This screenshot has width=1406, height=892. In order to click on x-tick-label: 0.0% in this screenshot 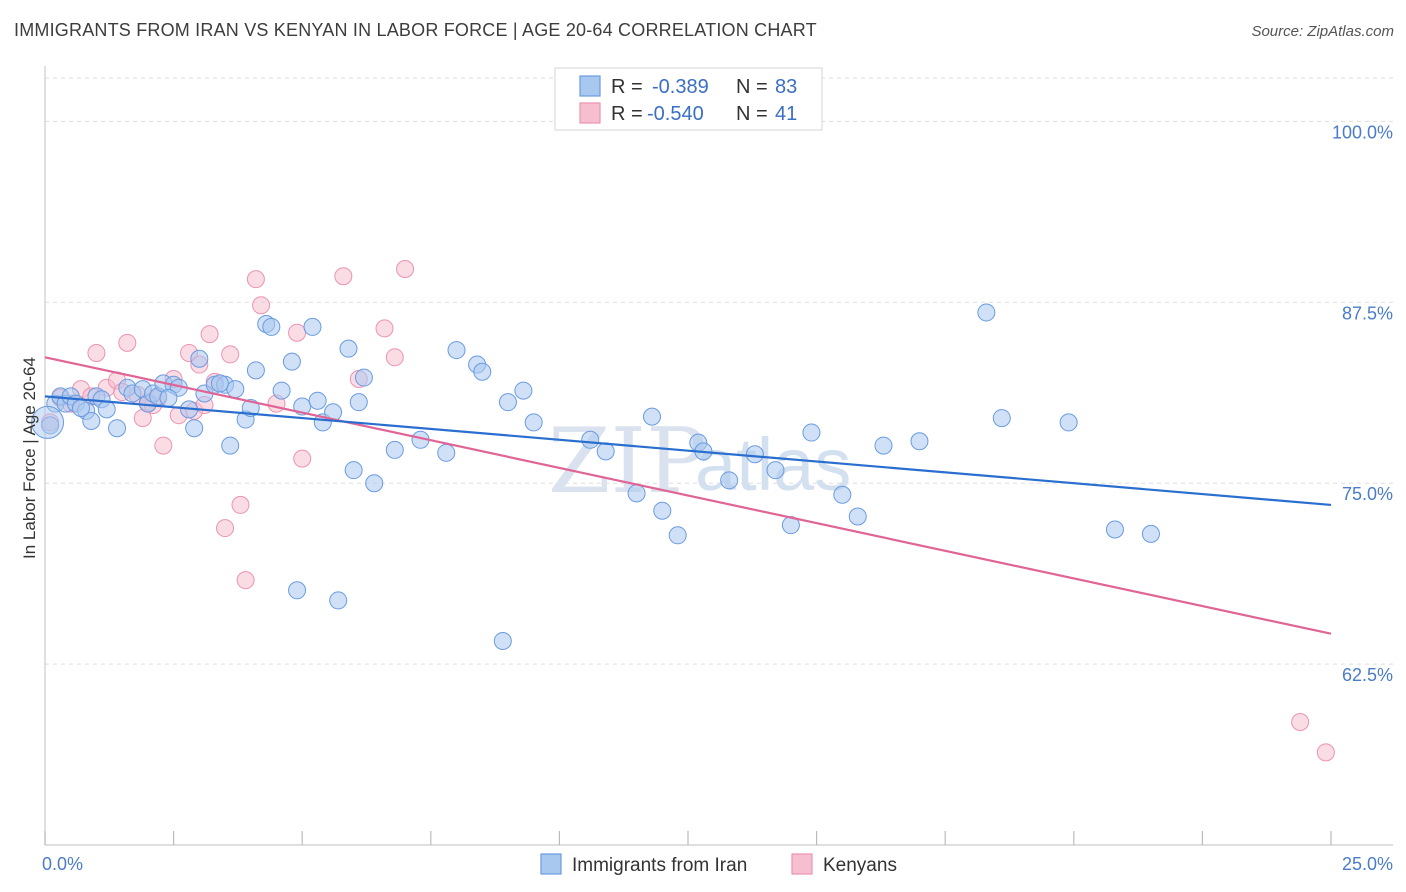, I will do `click(62, 864)`.